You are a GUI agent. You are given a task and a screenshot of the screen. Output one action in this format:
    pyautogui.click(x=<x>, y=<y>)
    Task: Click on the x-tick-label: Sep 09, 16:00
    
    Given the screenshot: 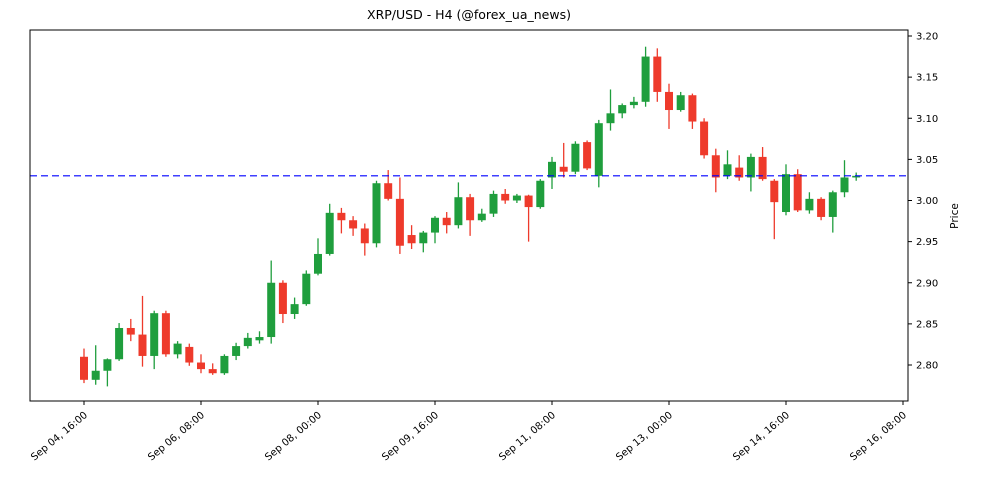 What is the action you would take?
    pyautogui.click(x=410, y=436)
    